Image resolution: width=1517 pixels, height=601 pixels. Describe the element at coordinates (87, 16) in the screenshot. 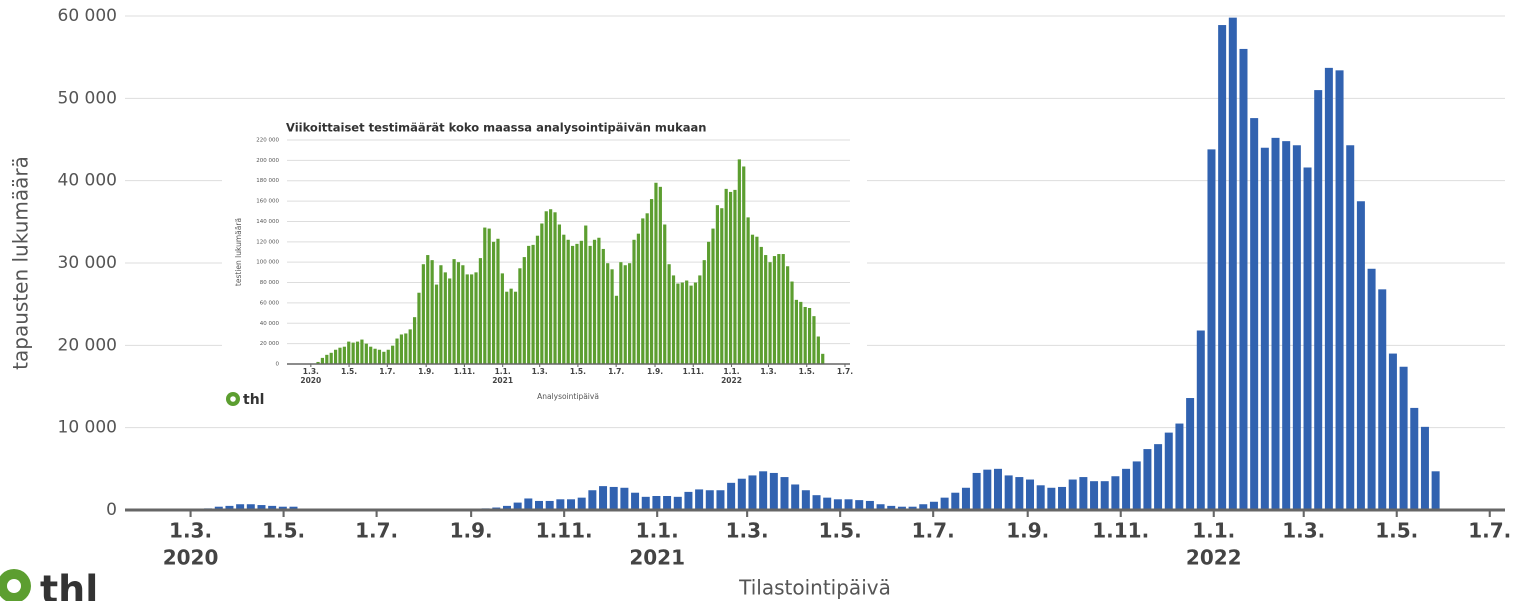

I see `y-tick-label: 60 000` at that location.